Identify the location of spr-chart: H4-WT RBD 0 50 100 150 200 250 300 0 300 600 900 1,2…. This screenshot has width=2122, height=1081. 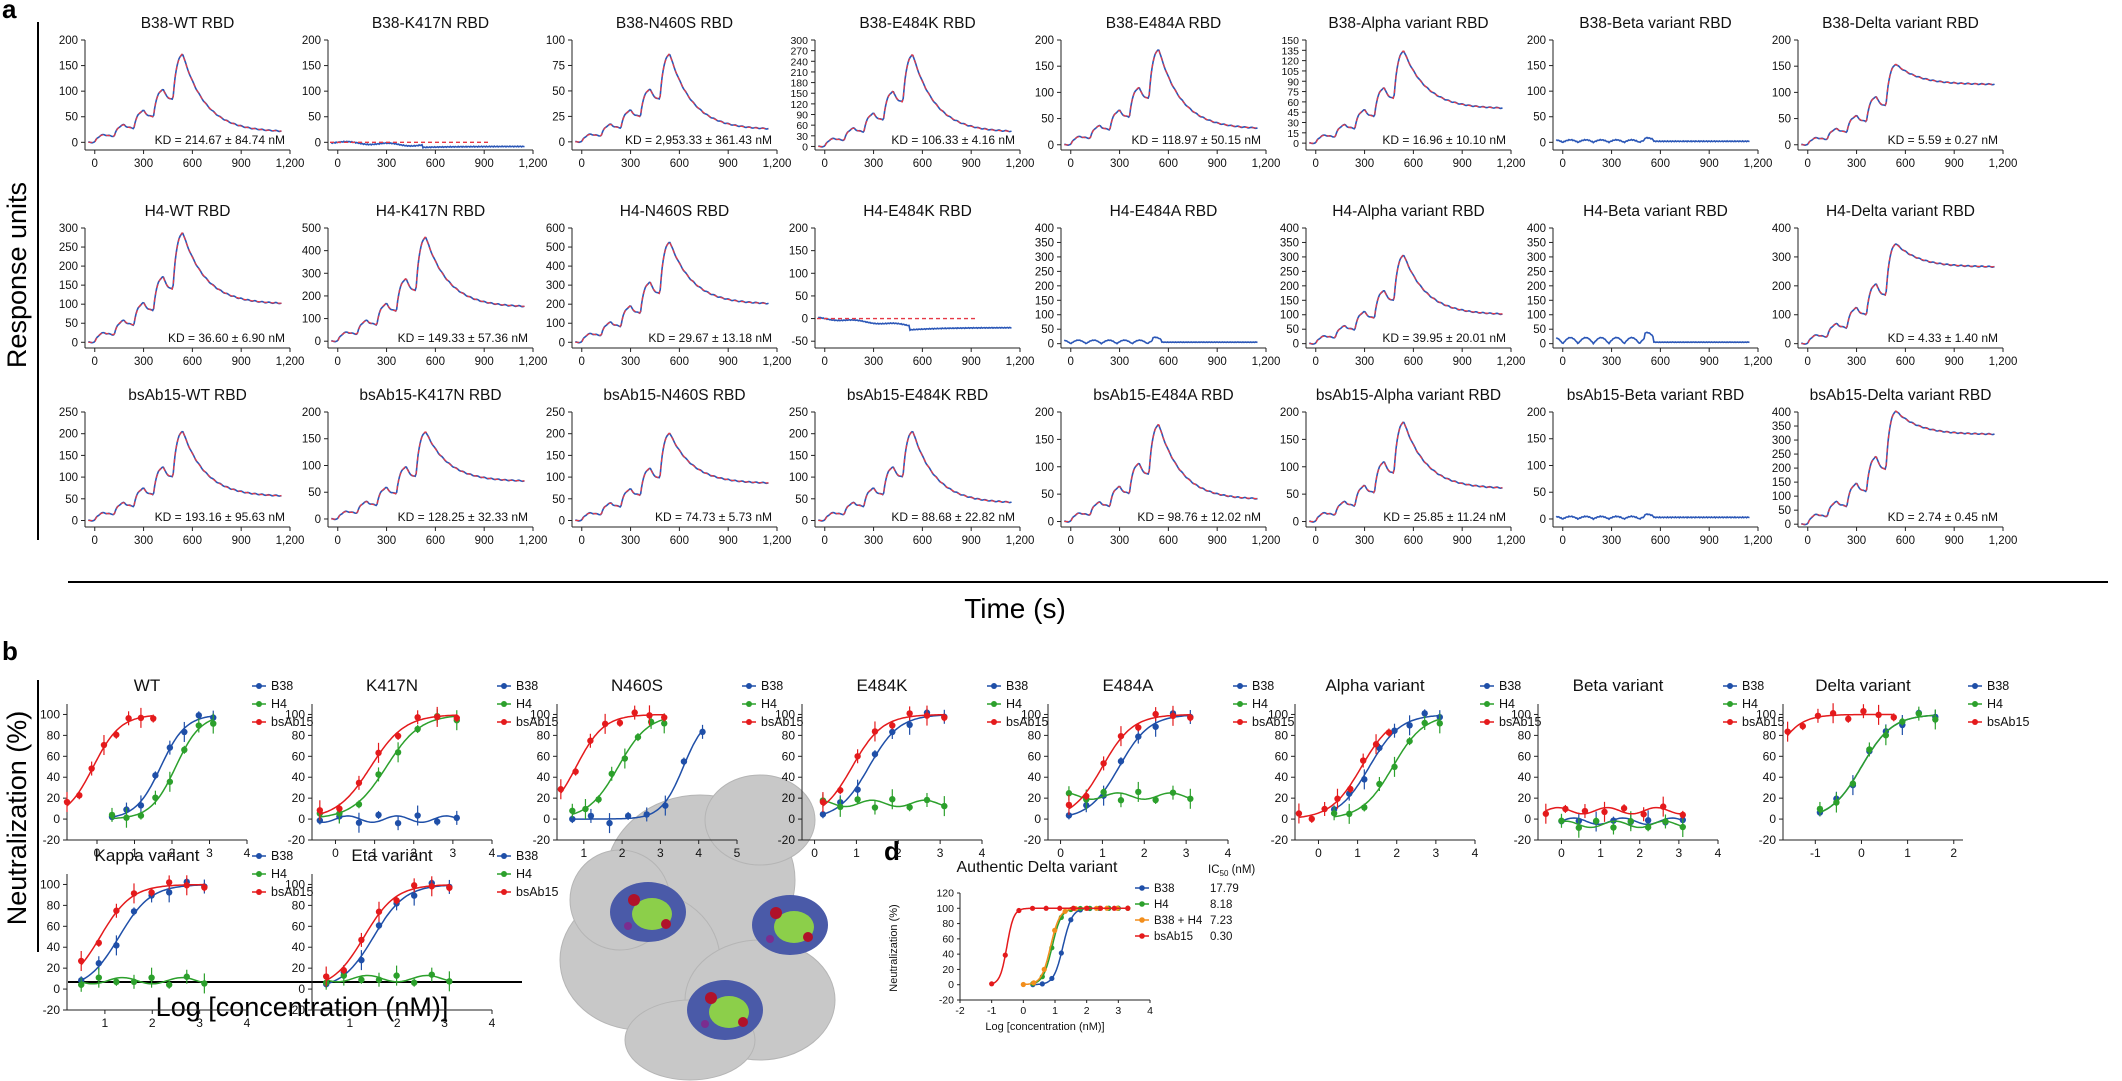
(182, 285).